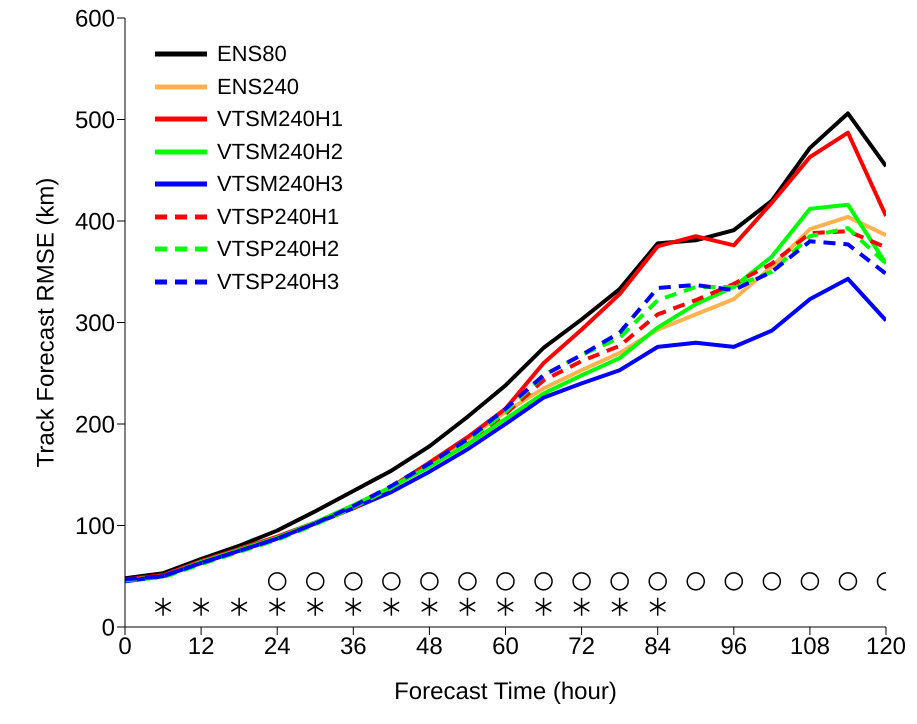  What do you see at coordinates (278, 249) in the screenshot?
I see `legend-label: VTSP240H2` at bounding box center [278, 249].